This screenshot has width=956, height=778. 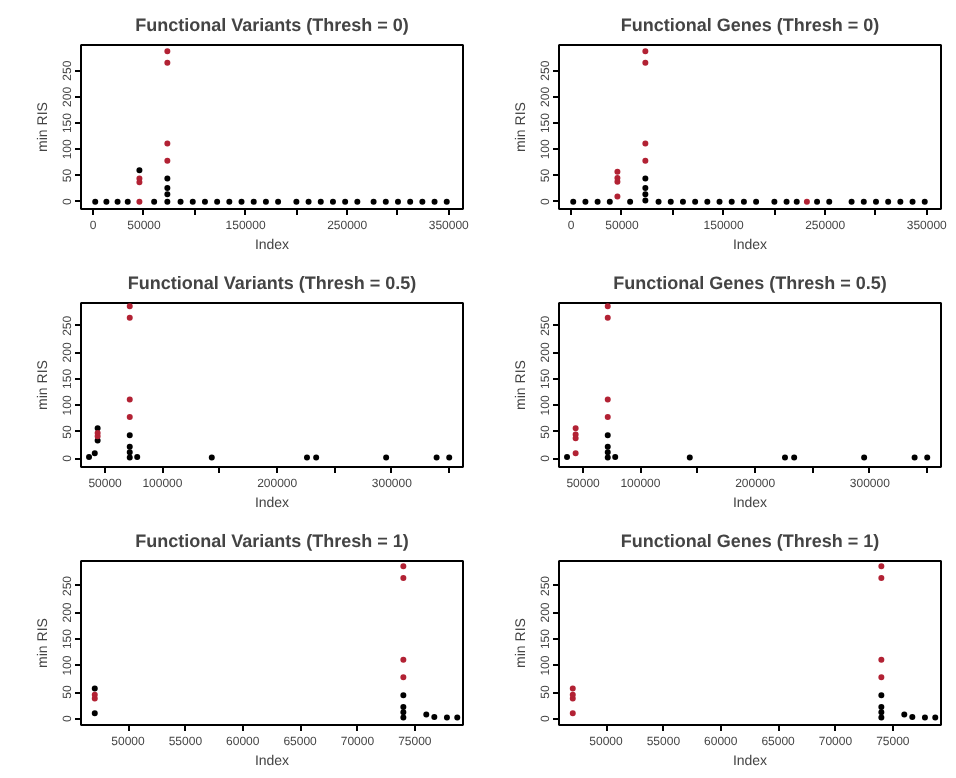 I want to click on chart-title: Functional Variants (Thresh = 0.5), so click(x=272, y=283).